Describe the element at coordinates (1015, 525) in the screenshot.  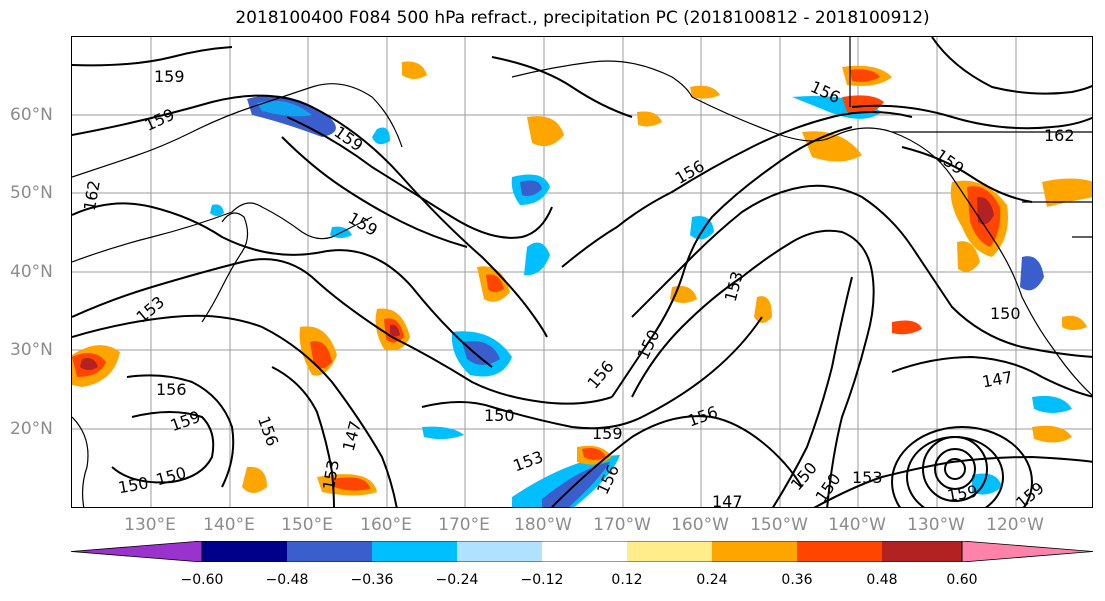
I see `lon-label-120w: 120°W` at that location.